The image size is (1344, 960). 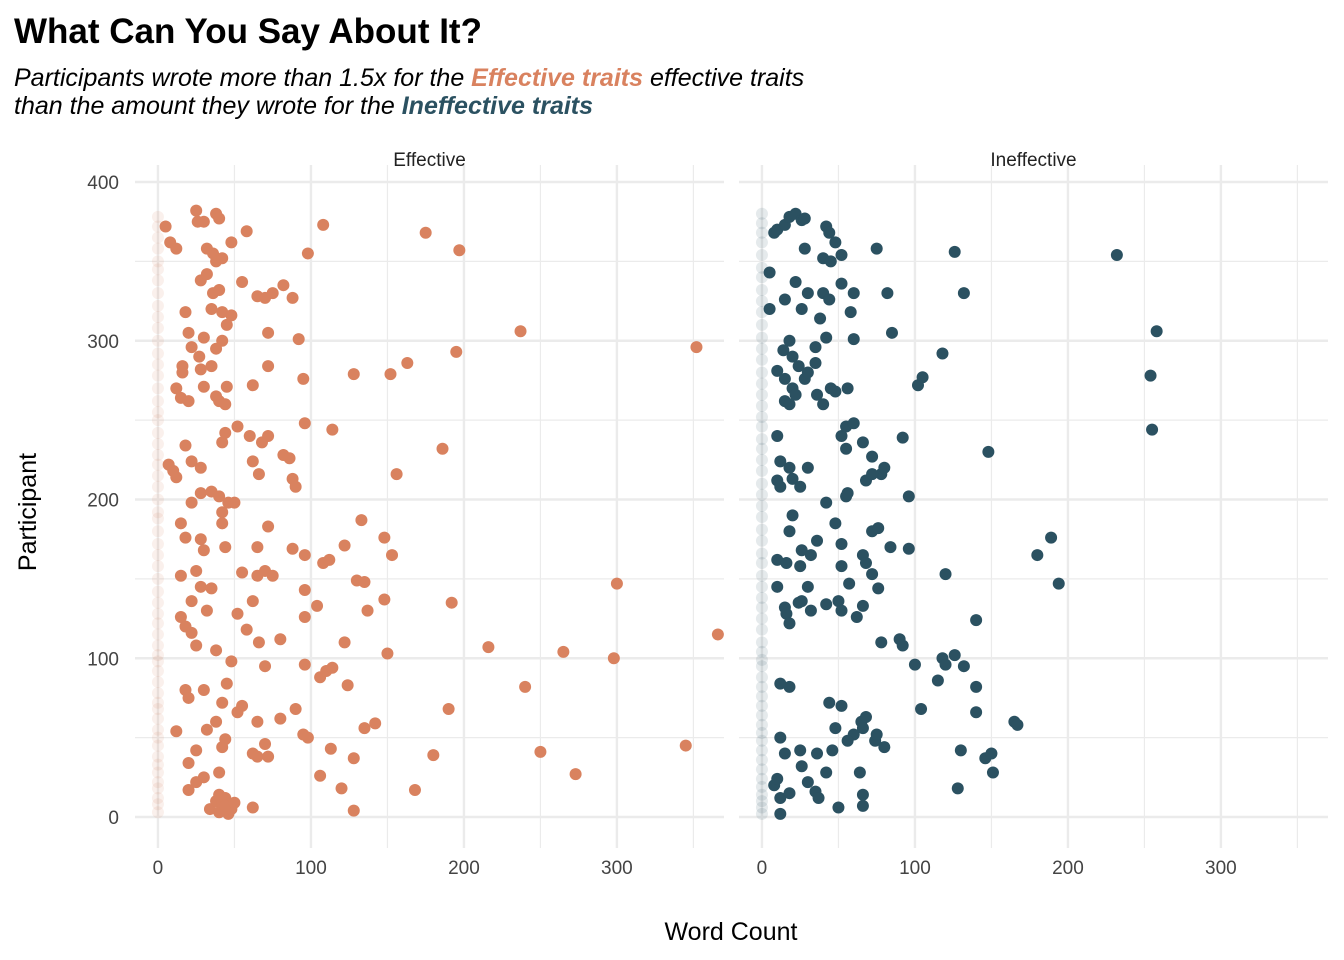 I want to click on facet-label-effective: Effective, so click(x=429, y=160).